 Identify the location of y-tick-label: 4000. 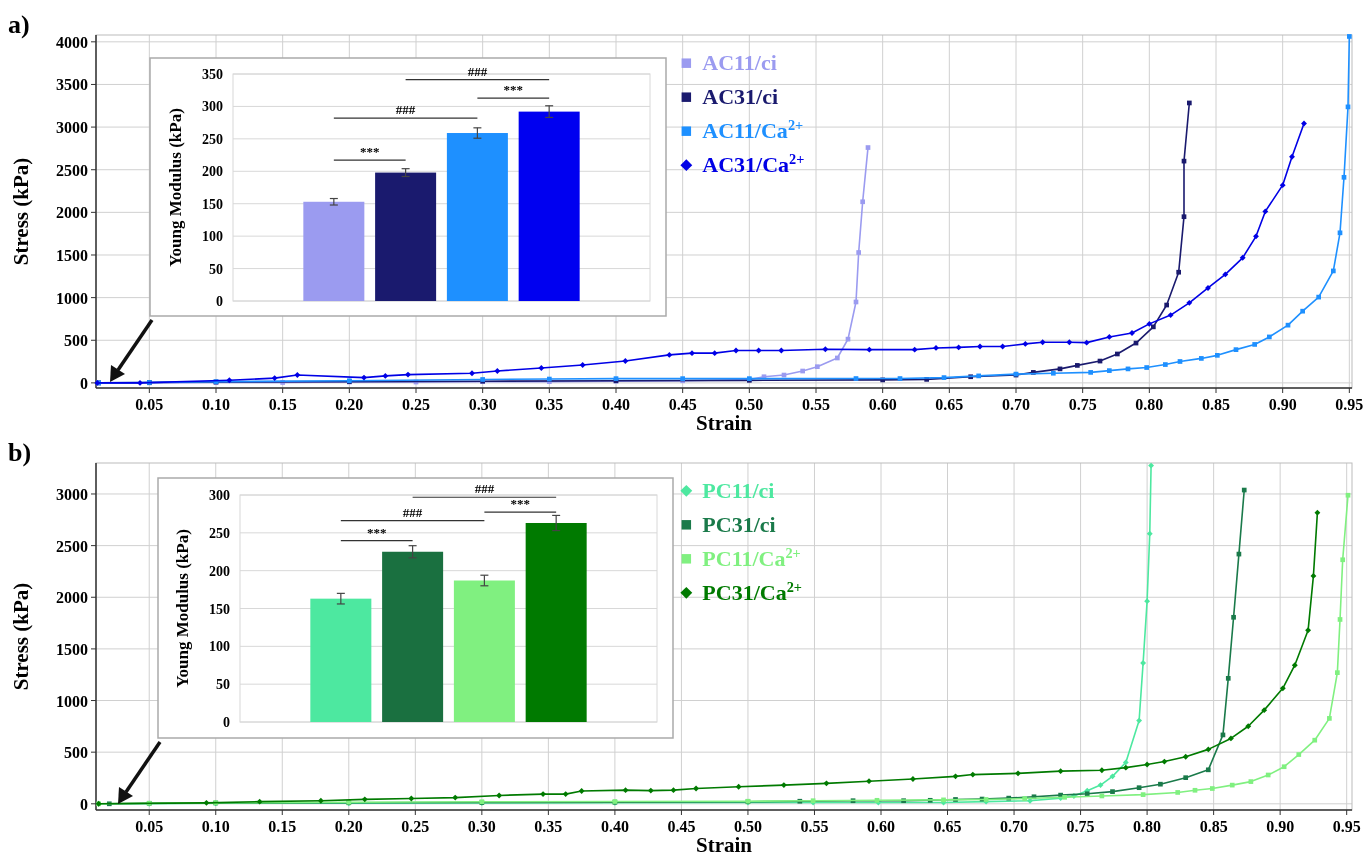
(72, 42).